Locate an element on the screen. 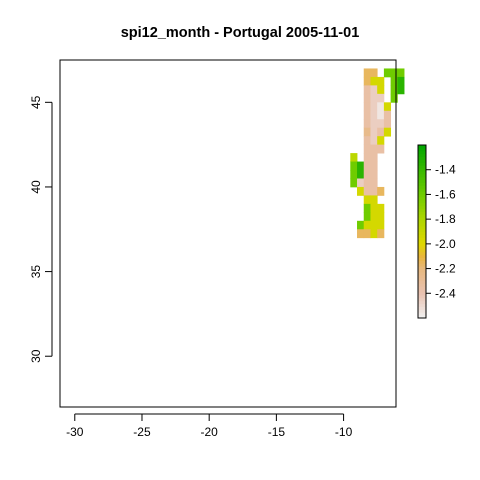 The height and width of the screenshot is (480, 480). legend-frame is located at coordinates (422, 231).